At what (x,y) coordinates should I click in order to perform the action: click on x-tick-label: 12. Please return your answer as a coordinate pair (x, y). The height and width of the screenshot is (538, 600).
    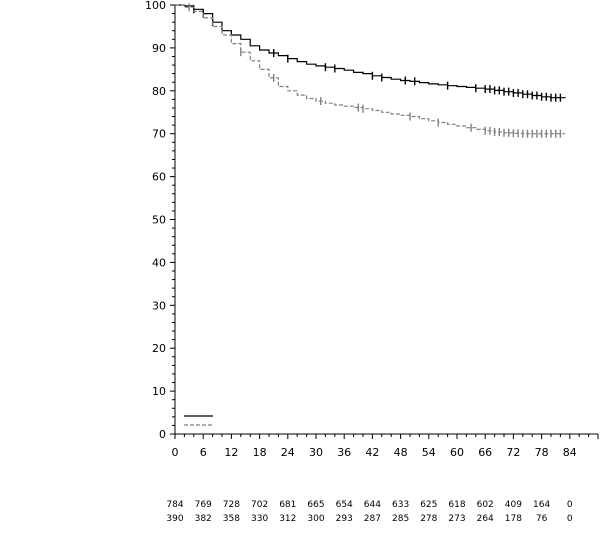
    Looking at the image, I should click on (231, 452).